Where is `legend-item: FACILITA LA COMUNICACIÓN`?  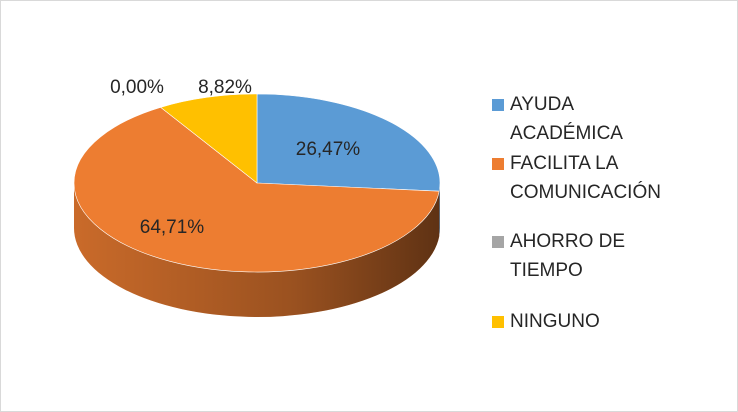
legend-item: FACILITA LA COMUNICACIÓN is located at coordinates (581, 178).